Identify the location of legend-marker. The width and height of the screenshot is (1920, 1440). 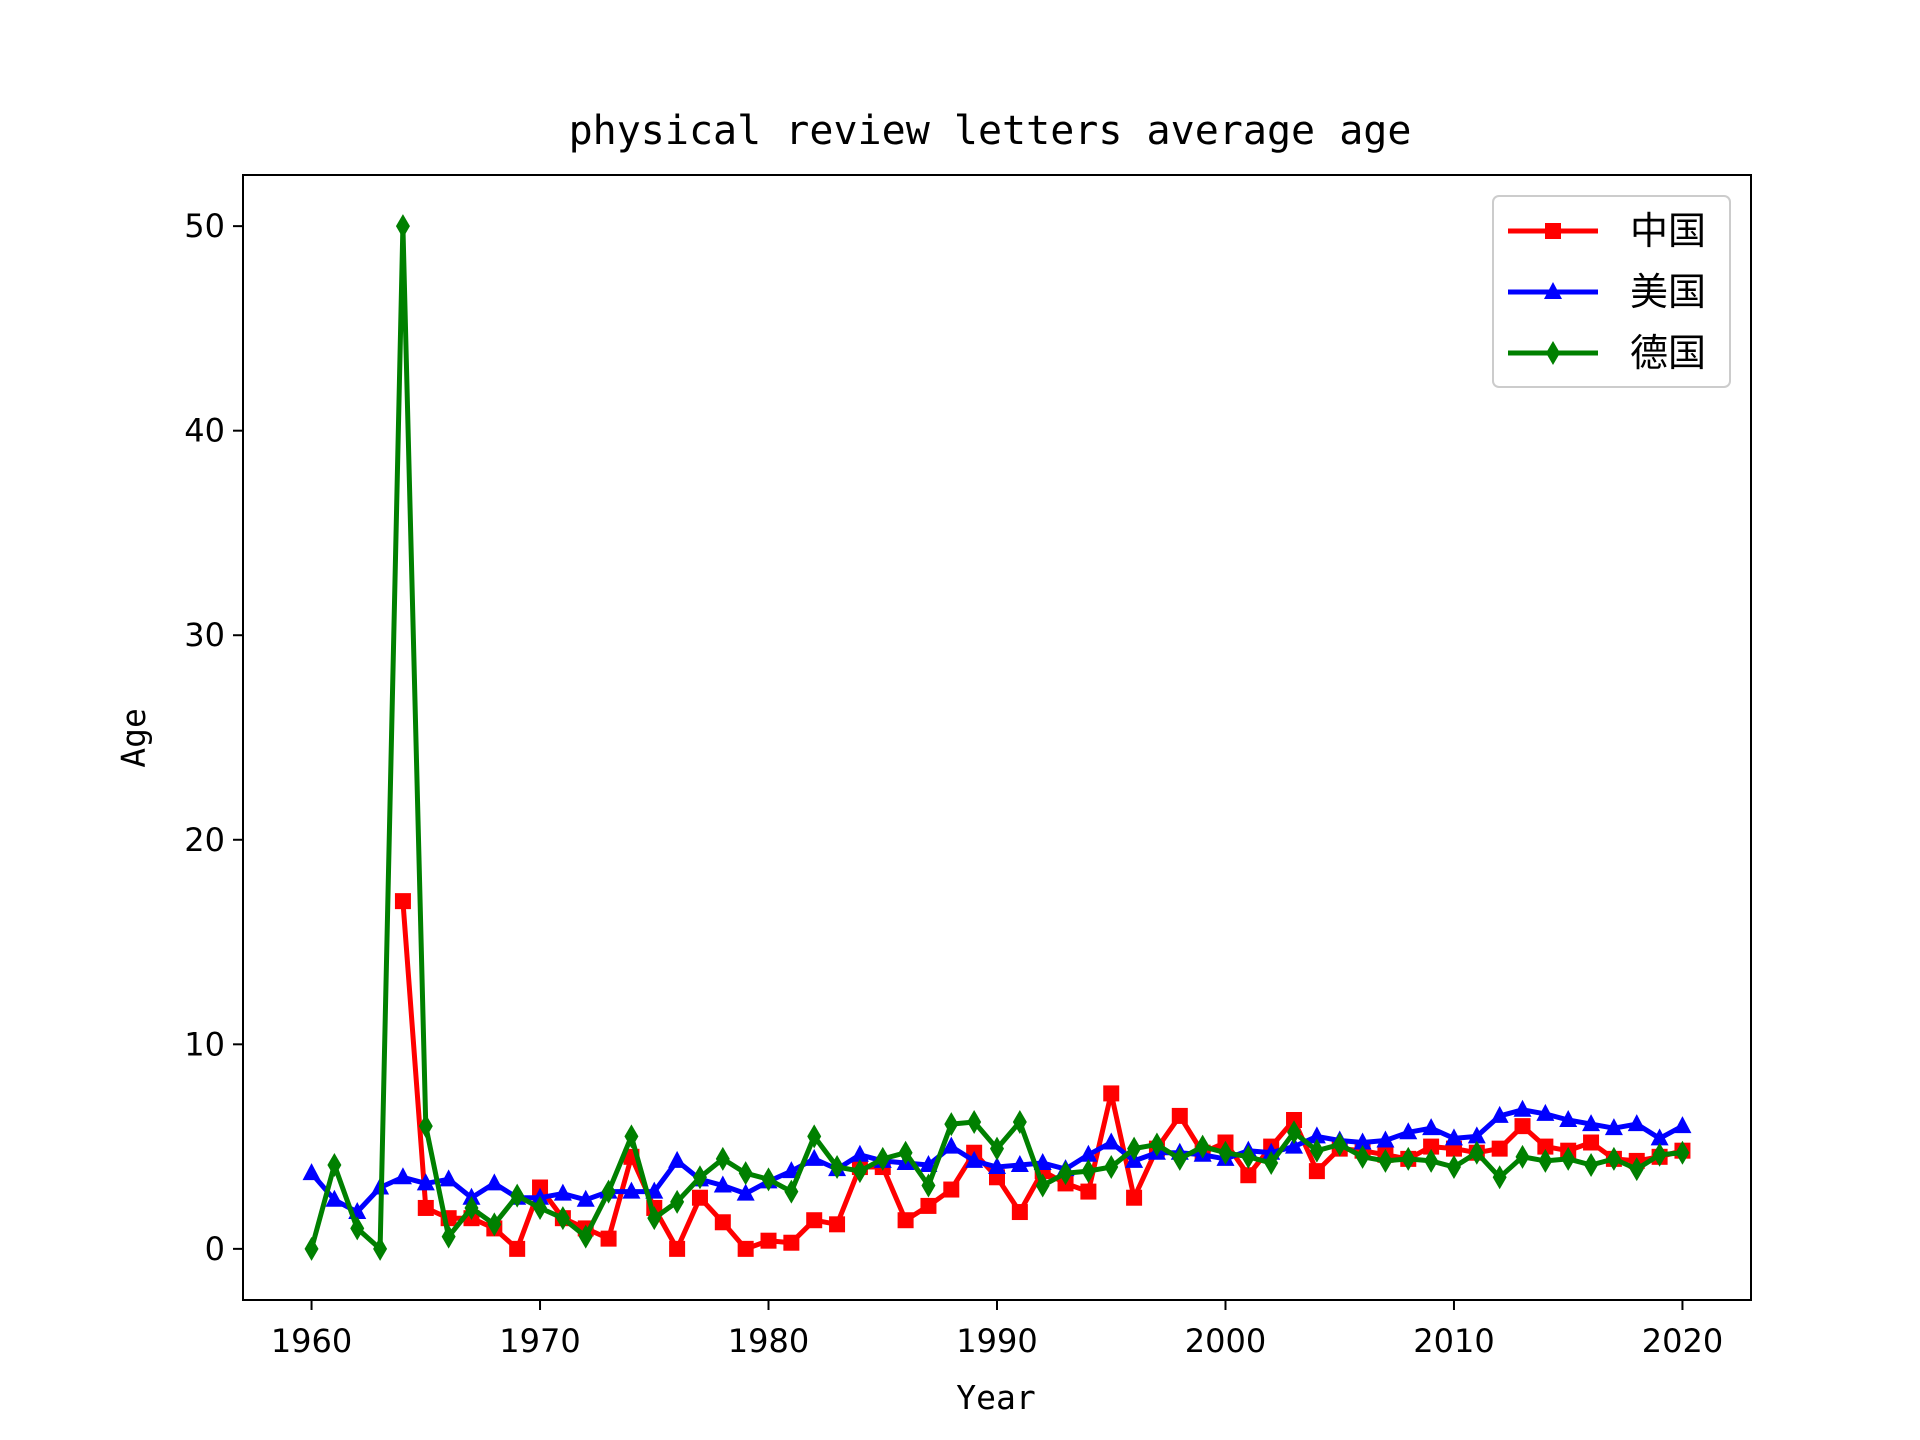
(1553, 231).